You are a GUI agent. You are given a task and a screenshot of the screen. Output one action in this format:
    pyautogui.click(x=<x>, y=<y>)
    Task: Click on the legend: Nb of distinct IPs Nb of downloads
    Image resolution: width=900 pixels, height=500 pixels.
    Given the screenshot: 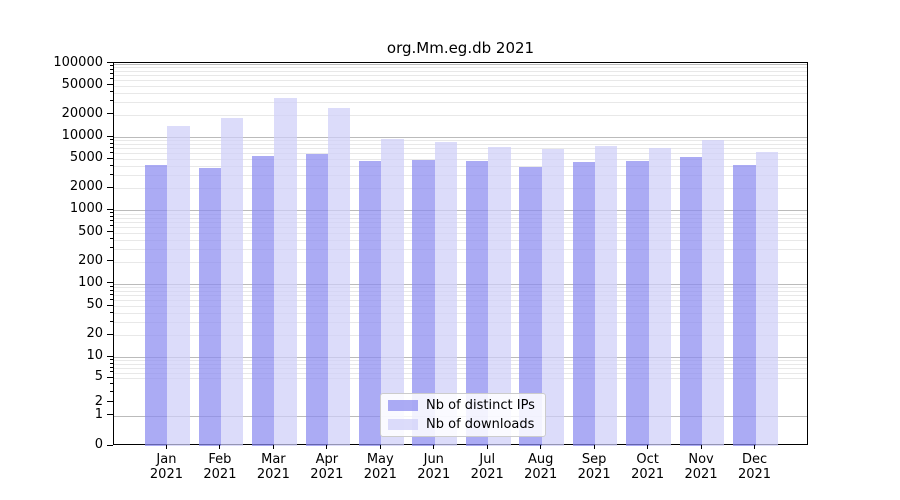 What is the action you would take?
    pyautogui.click(x=463, y=415)
    